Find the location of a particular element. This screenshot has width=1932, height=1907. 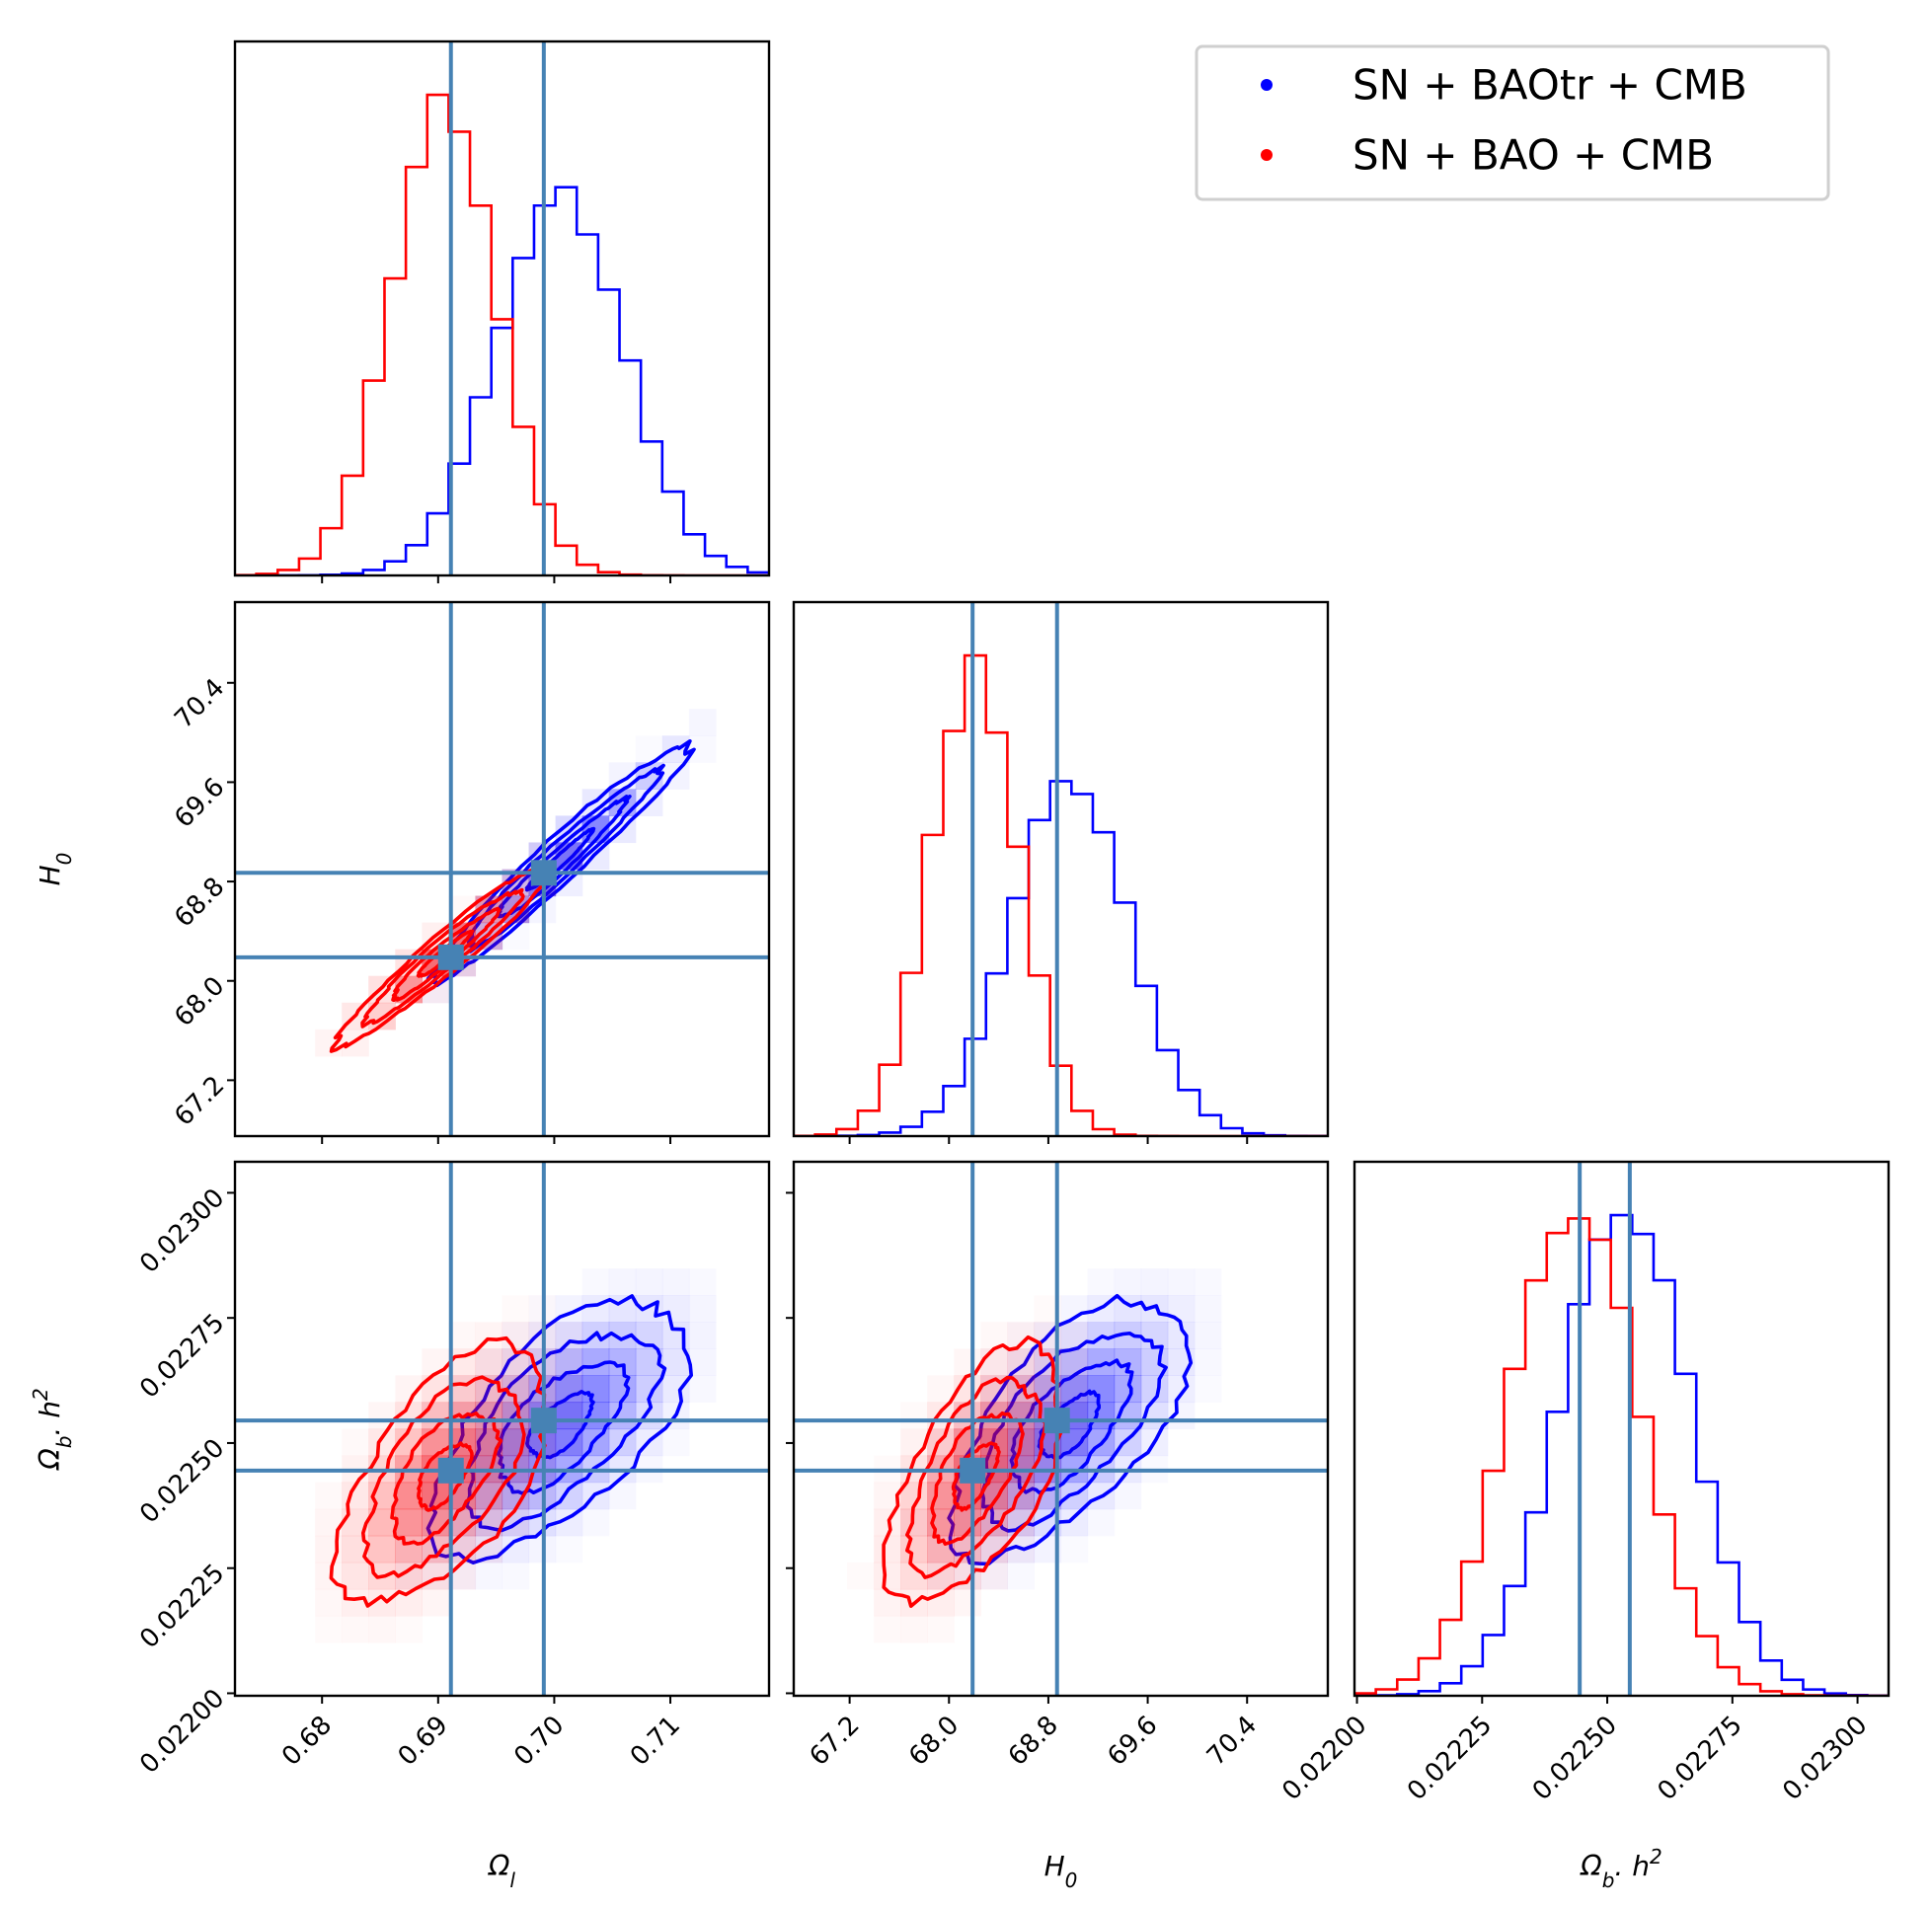

contour-H0-omega_b_h2-s1-l0 is located at coordinates (976, 1476).